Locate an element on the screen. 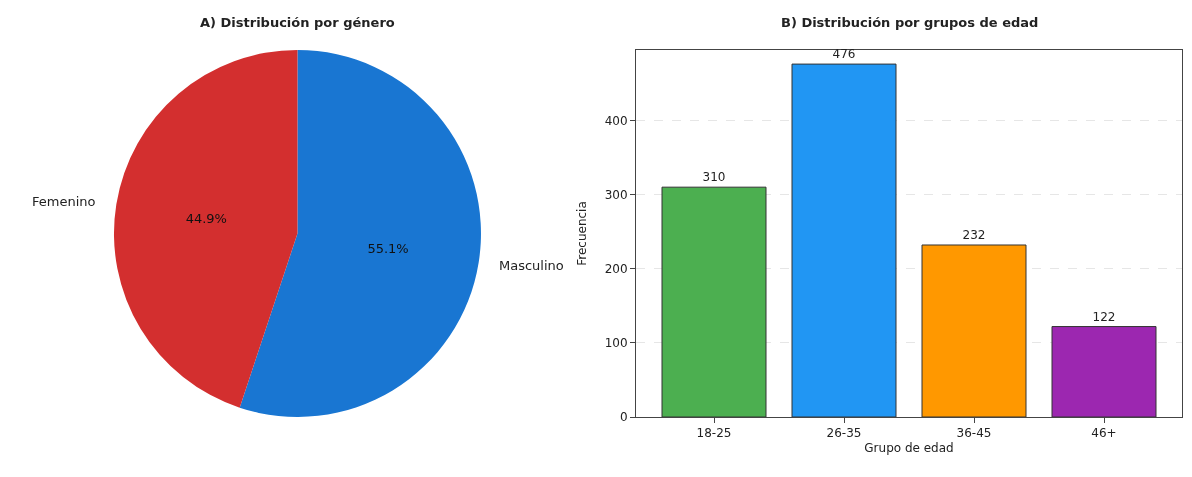  y-tick-label: 0 is located at coordinates (623, 417).